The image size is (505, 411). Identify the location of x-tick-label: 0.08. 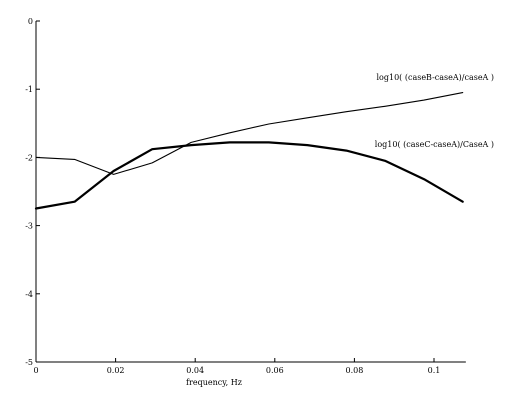
(354, 370).